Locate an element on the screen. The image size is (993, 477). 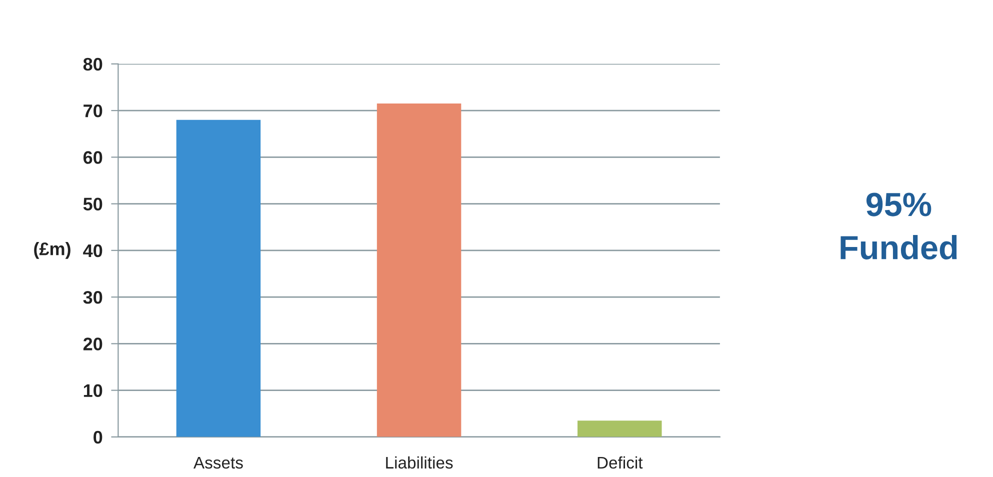
x-tick-label: Liabilities is located at coordinates (419, 462).